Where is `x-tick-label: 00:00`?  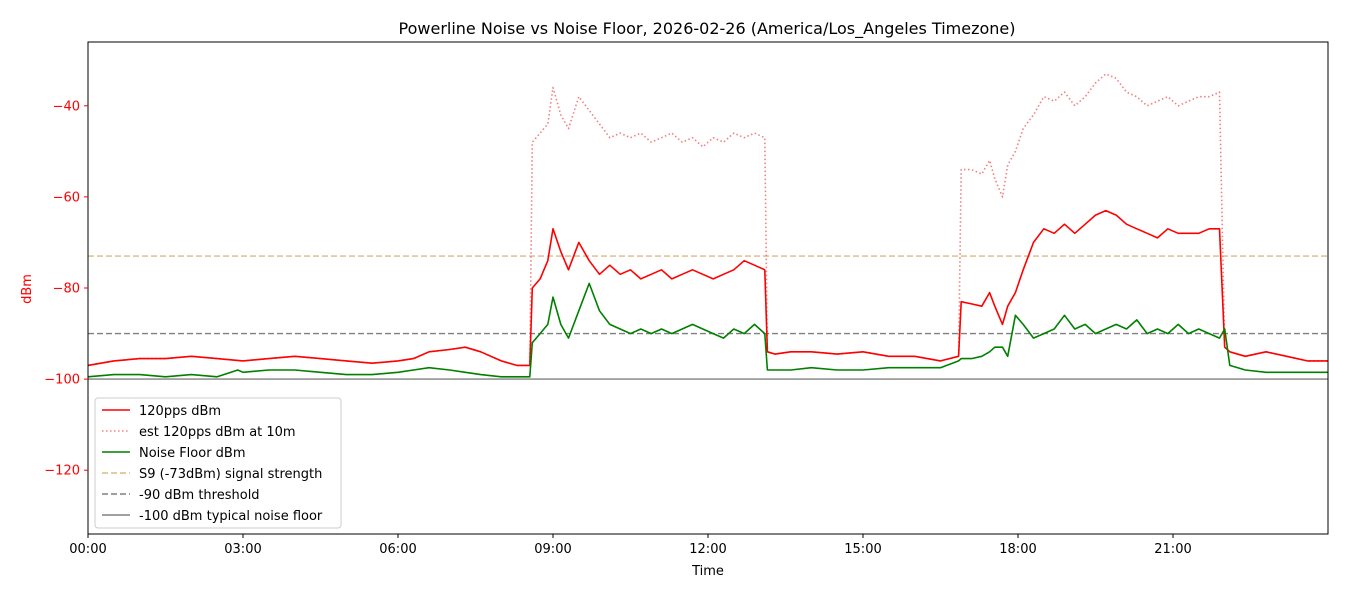
x-tick-label: 00:00 is located at coordinates (87, 549).